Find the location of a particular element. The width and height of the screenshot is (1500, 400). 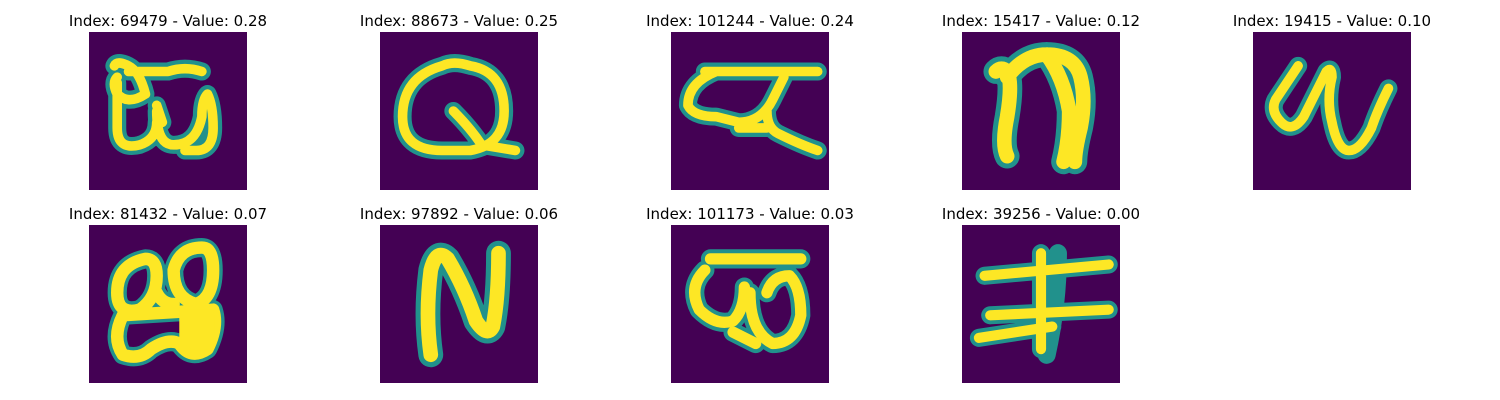

panel-title: Index: 15417 - Value: 0.12 is located at coordinates (1041, 21).